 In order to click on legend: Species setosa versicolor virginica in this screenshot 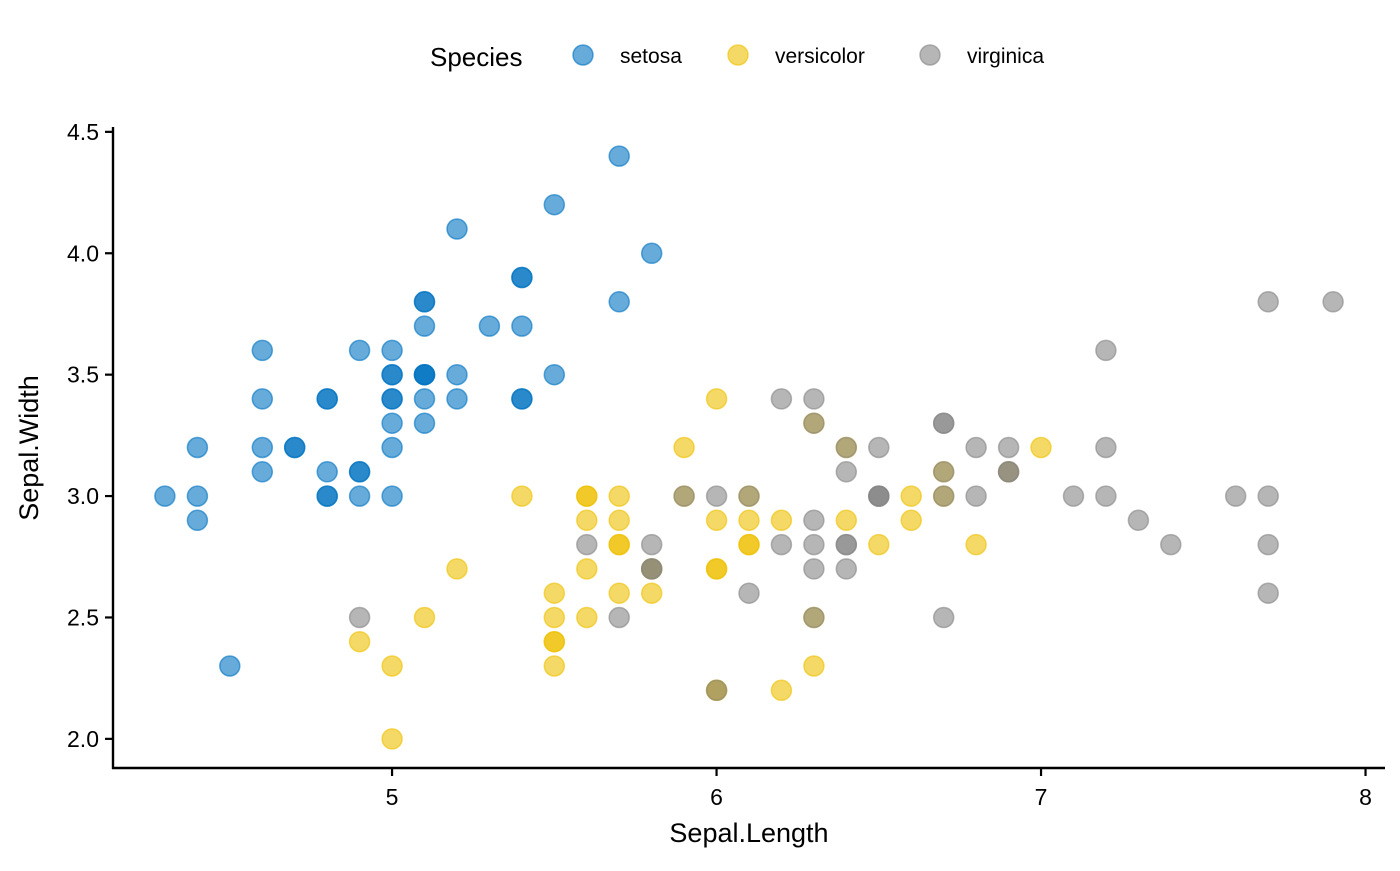, I will do `click(737, 57)`.